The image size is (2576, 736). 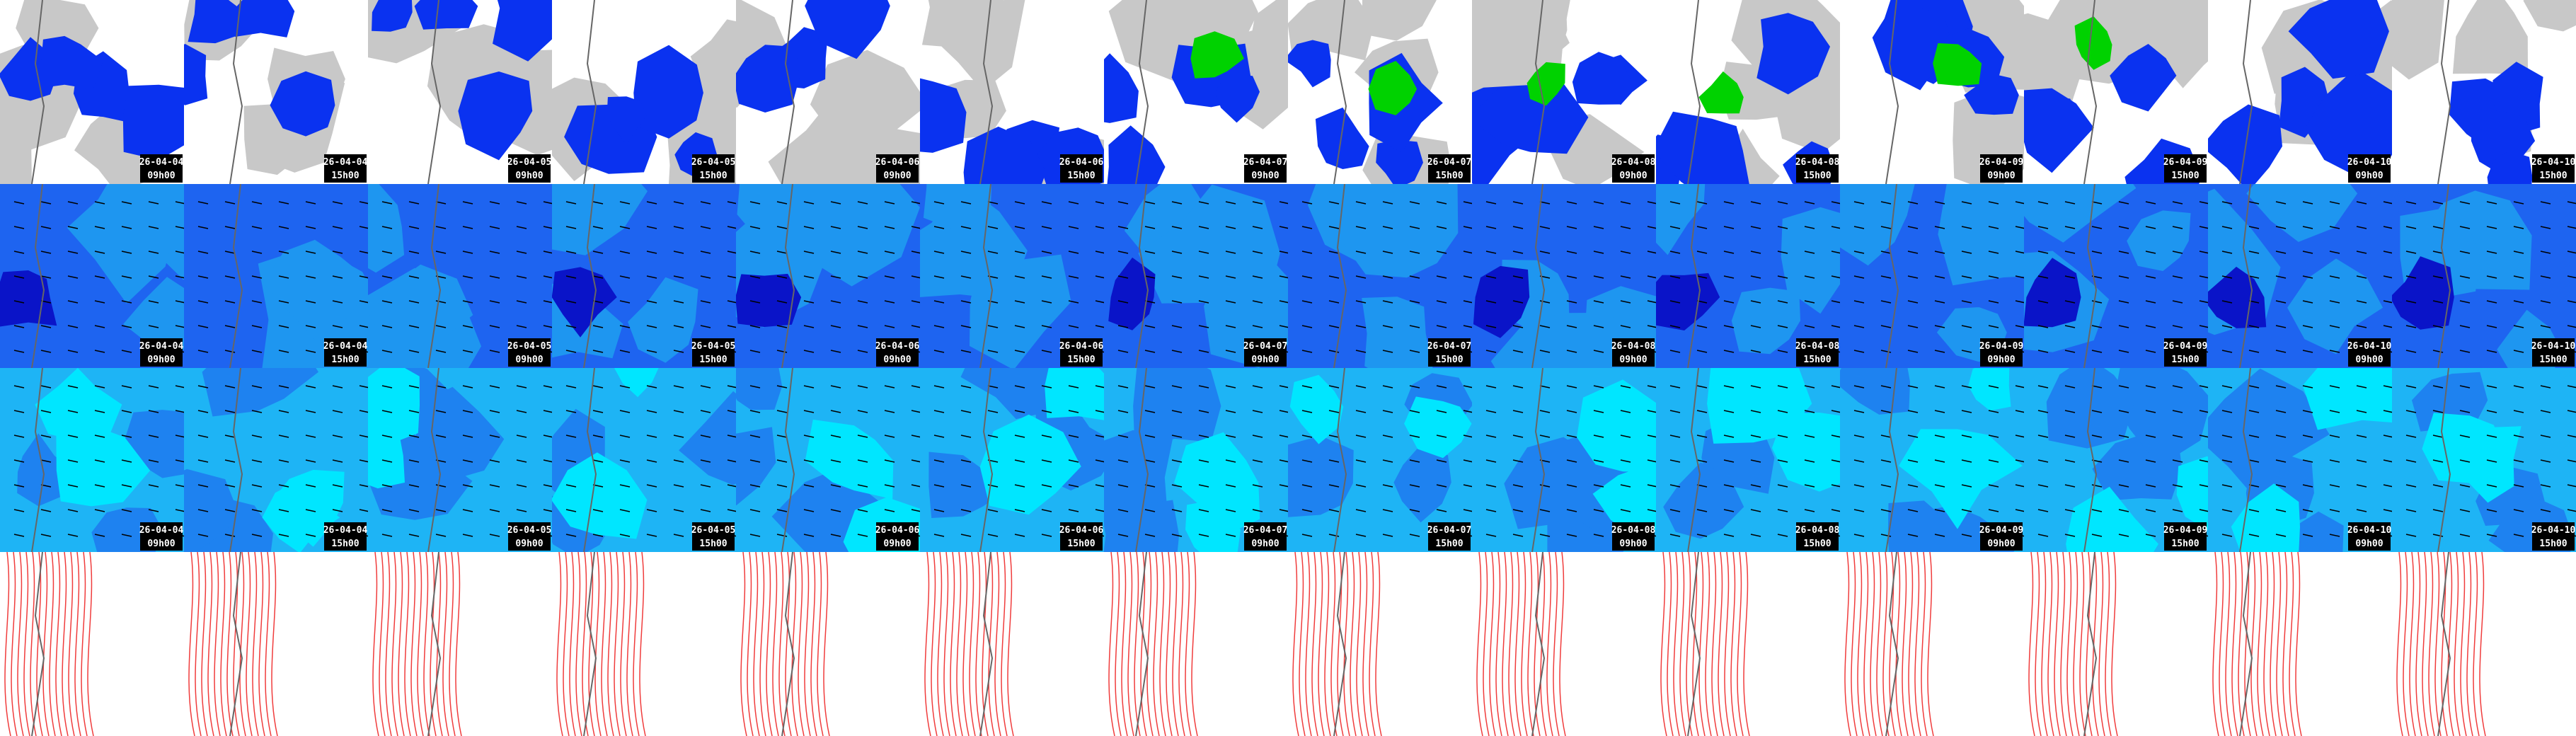 I want to click on date-label: 26-04-06, so click(x=898, y=163).